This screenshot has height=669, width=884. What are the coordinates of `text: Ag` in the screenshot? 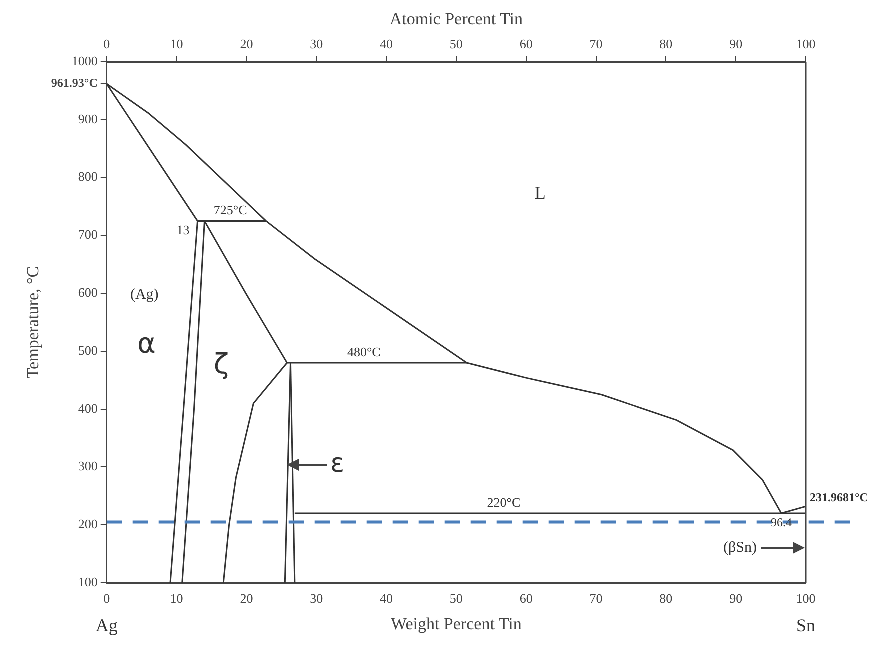 It's located at (107, 626).